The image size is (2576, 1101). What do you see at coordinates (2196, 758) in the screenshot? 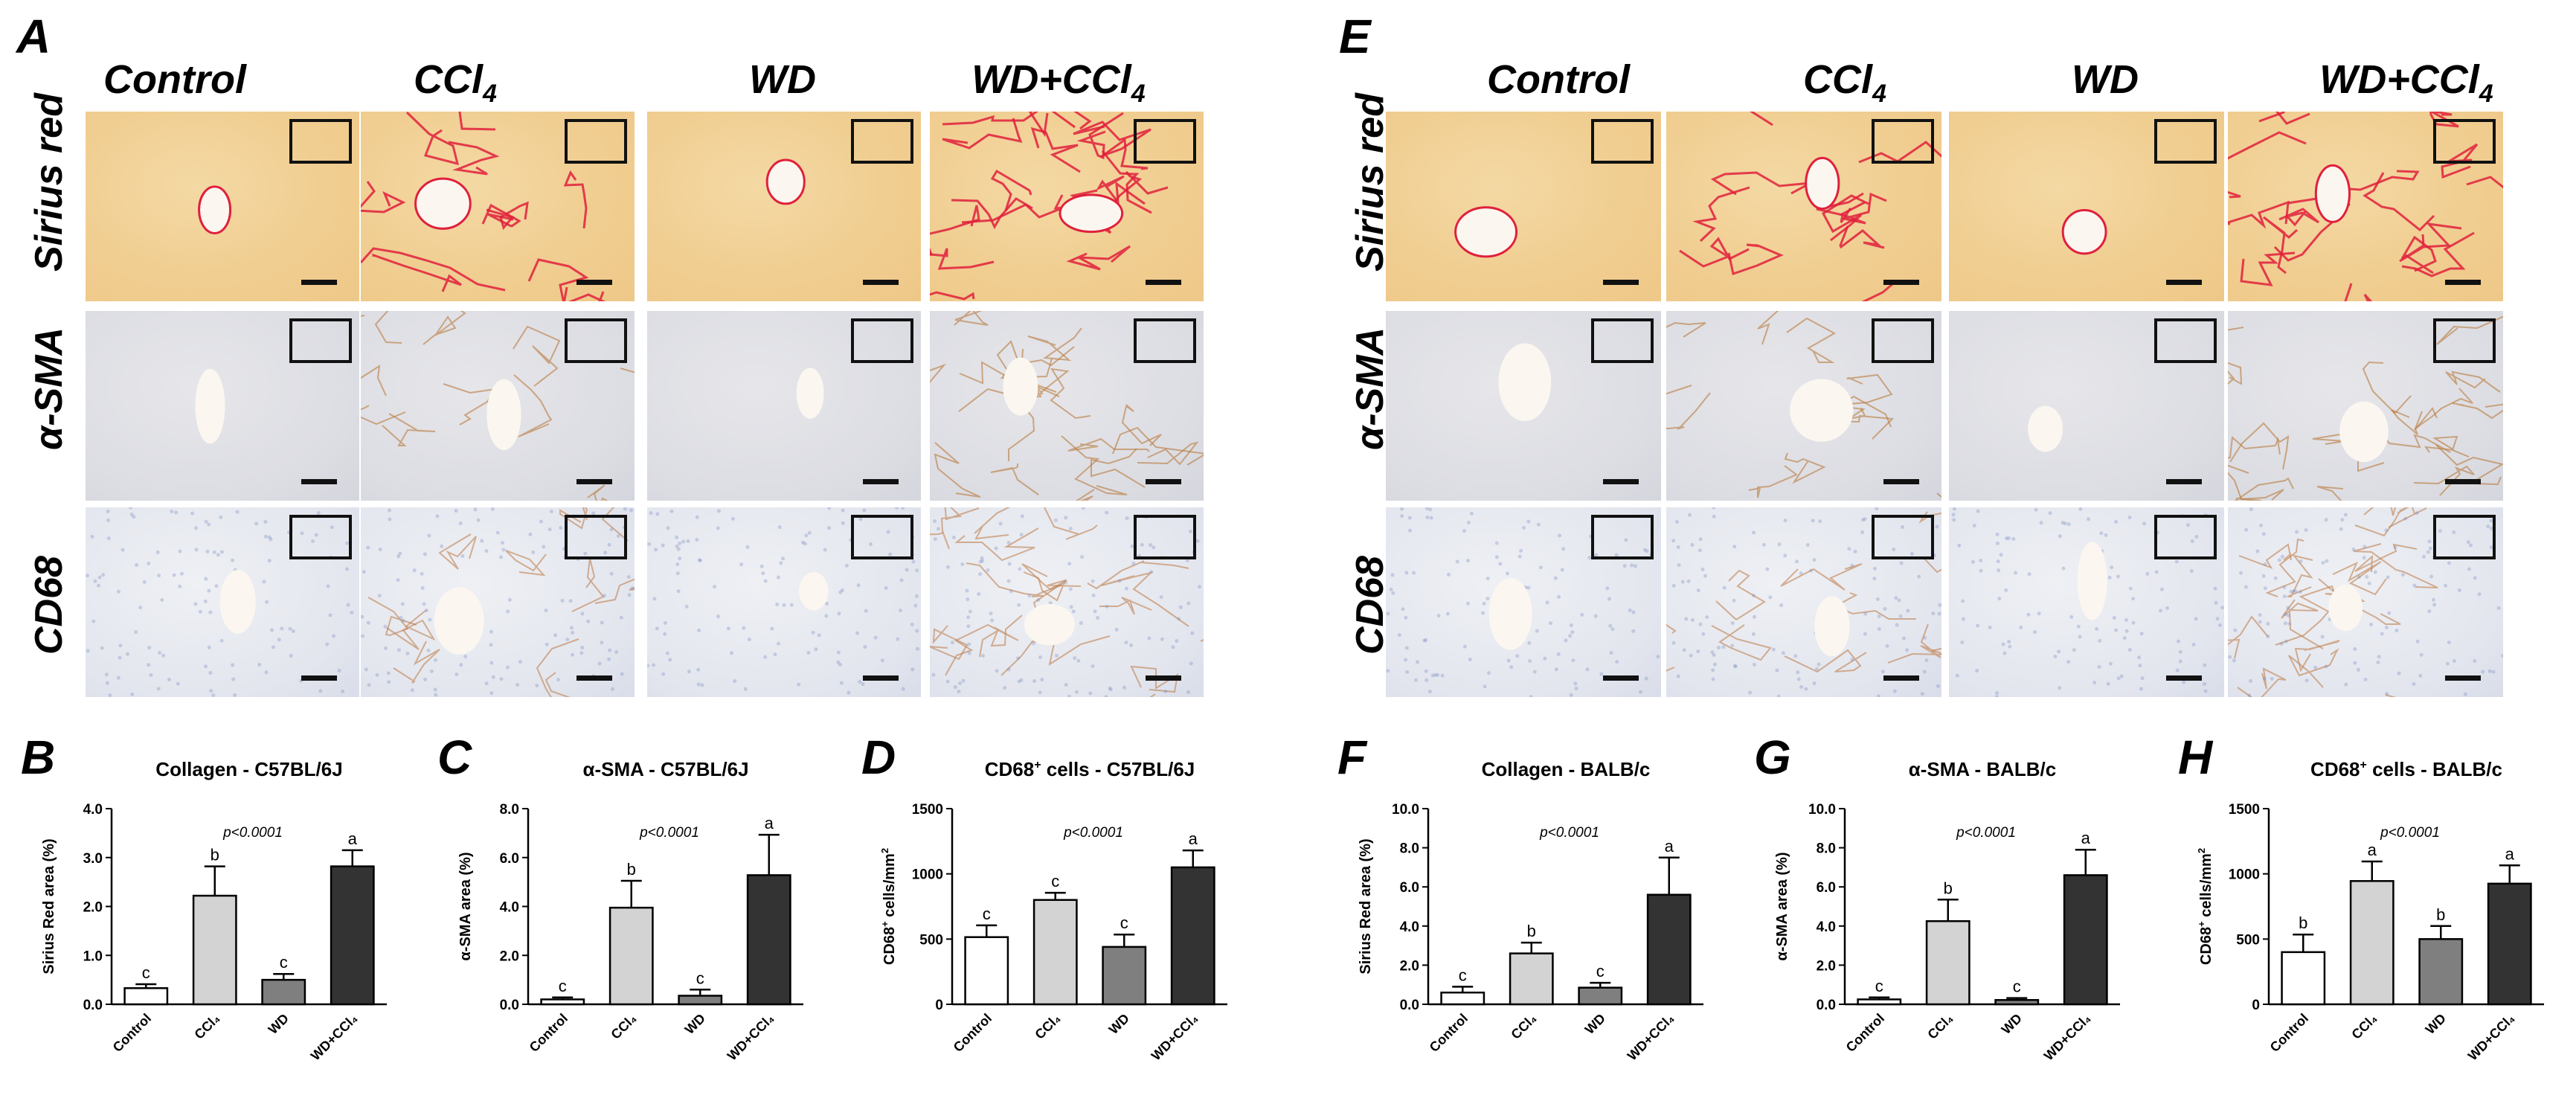
I see `panel-label-h: H` at bounding box center [2196, 758].